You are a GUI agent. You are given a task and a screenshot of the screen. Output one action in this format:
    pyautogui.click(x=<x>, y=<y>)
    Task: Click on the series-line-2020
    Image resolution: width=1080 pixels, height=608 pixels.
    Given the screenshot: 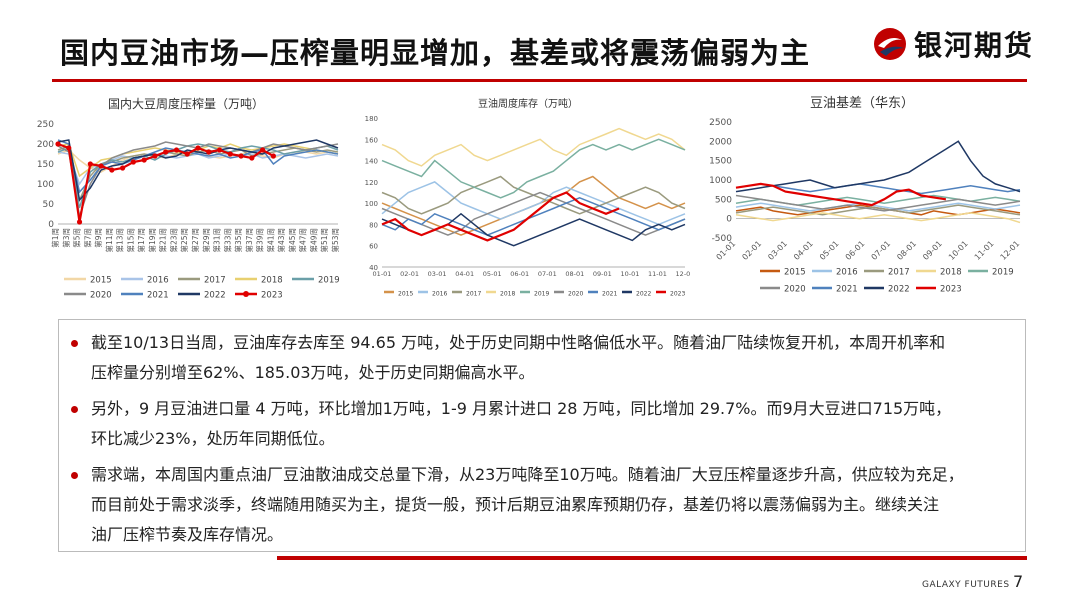 What is the action you would take?
    pyautogui.click(x=533, y=213)
    